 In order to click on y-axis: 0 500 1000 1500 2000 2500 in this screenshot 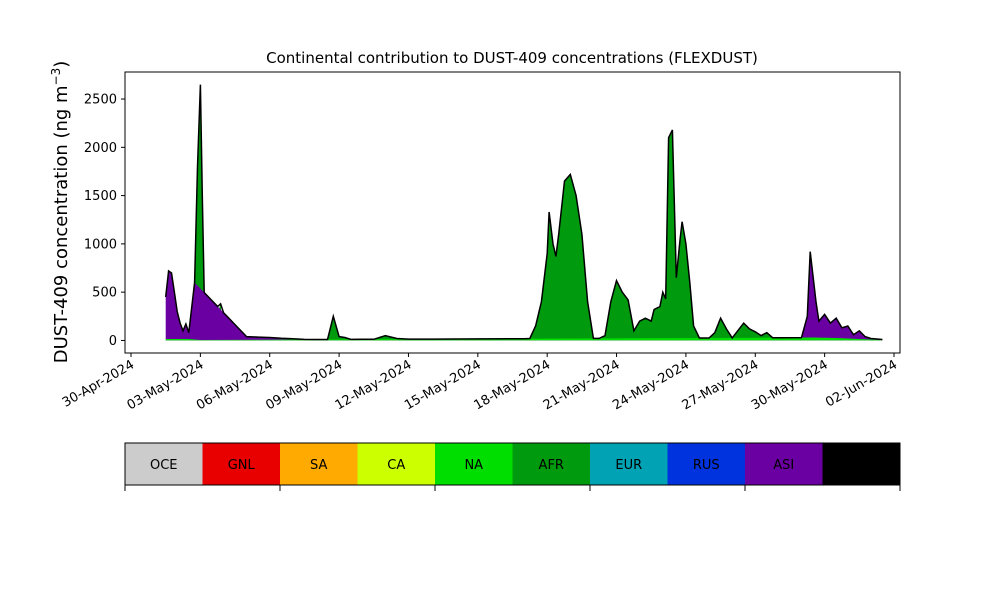, I will do `click(104, 221)`.